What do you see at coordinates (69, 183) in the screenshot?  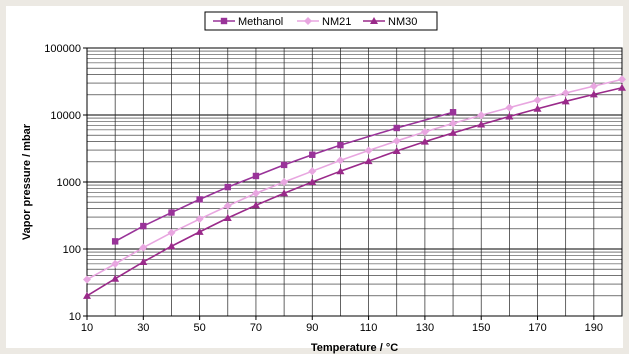 I see `y-tick-label: 1000` at bounding box center [69, 183].